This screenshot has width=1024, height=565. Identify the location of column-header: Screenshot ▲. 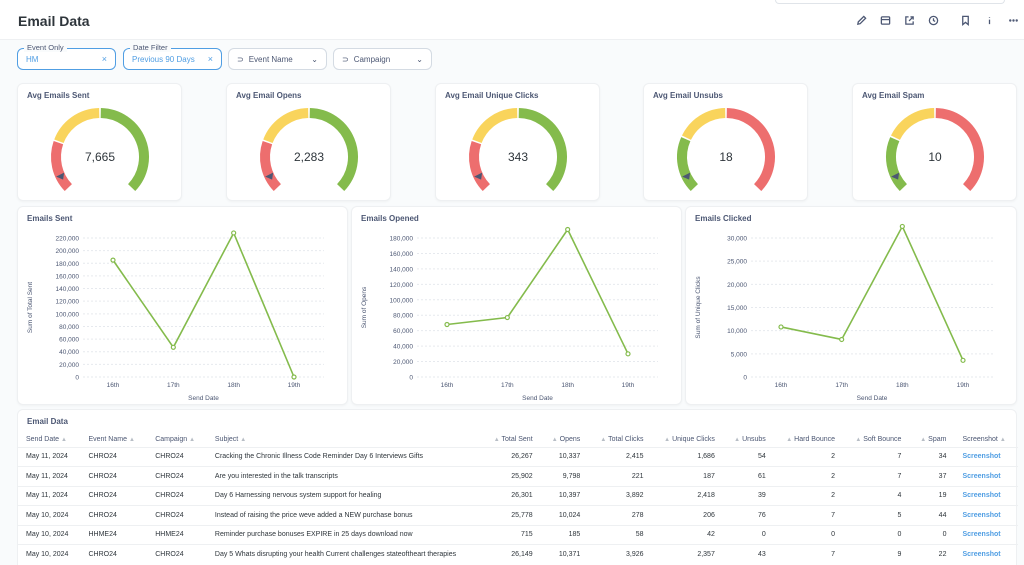
(986, 439).